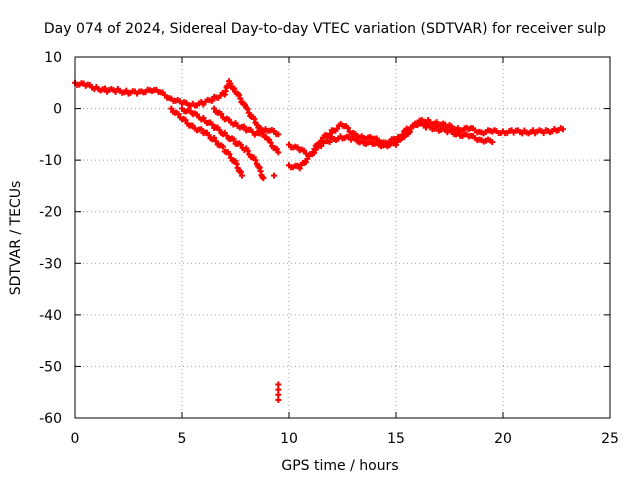 Image resolution: width=640 pixels, height=480 pixels. I want to click on y-tick-label: 10, so click(53, 58).